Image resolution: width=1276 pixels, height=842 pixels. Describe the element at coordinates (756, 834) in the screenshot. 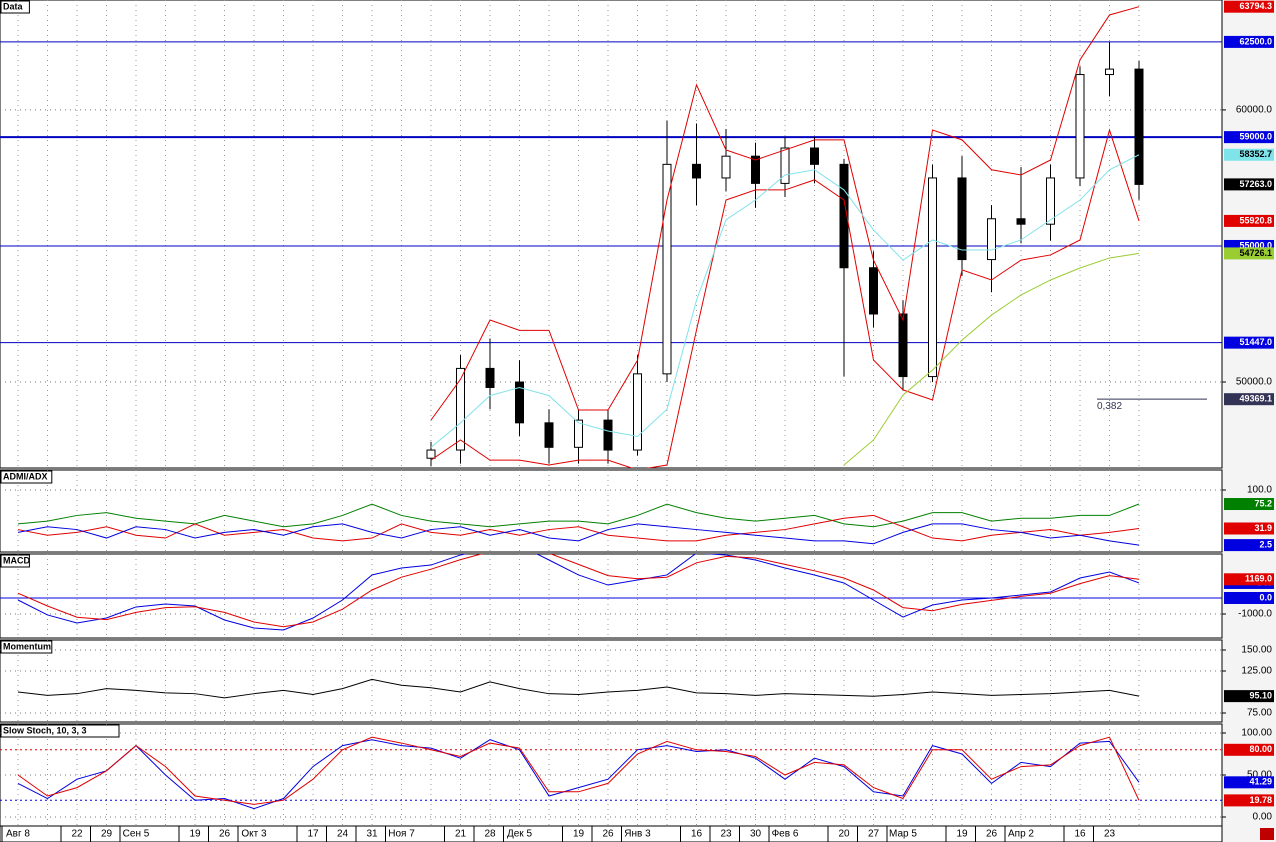

I see `x-tick-label: 30` at that location.